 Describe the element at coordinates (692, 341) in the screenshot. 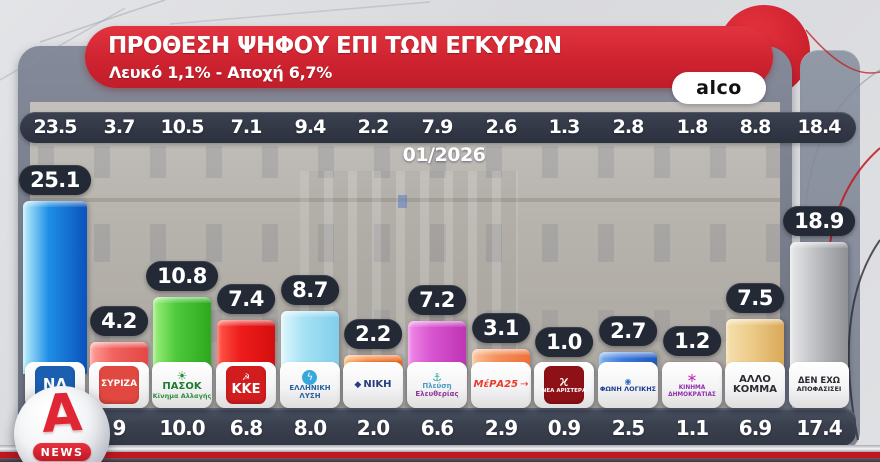

I see `bar-value-pill: 1.2` at that location.